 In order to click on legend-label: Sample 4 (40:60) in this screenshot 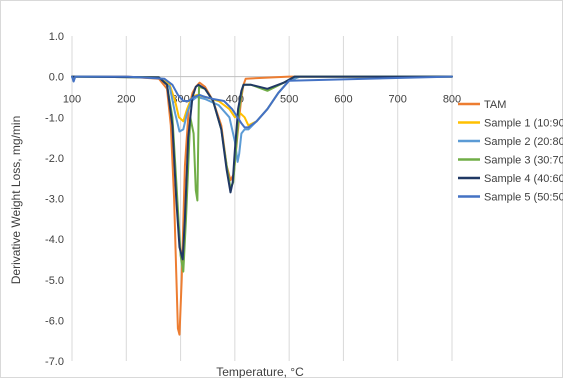, I will do `click(523, 179)`.